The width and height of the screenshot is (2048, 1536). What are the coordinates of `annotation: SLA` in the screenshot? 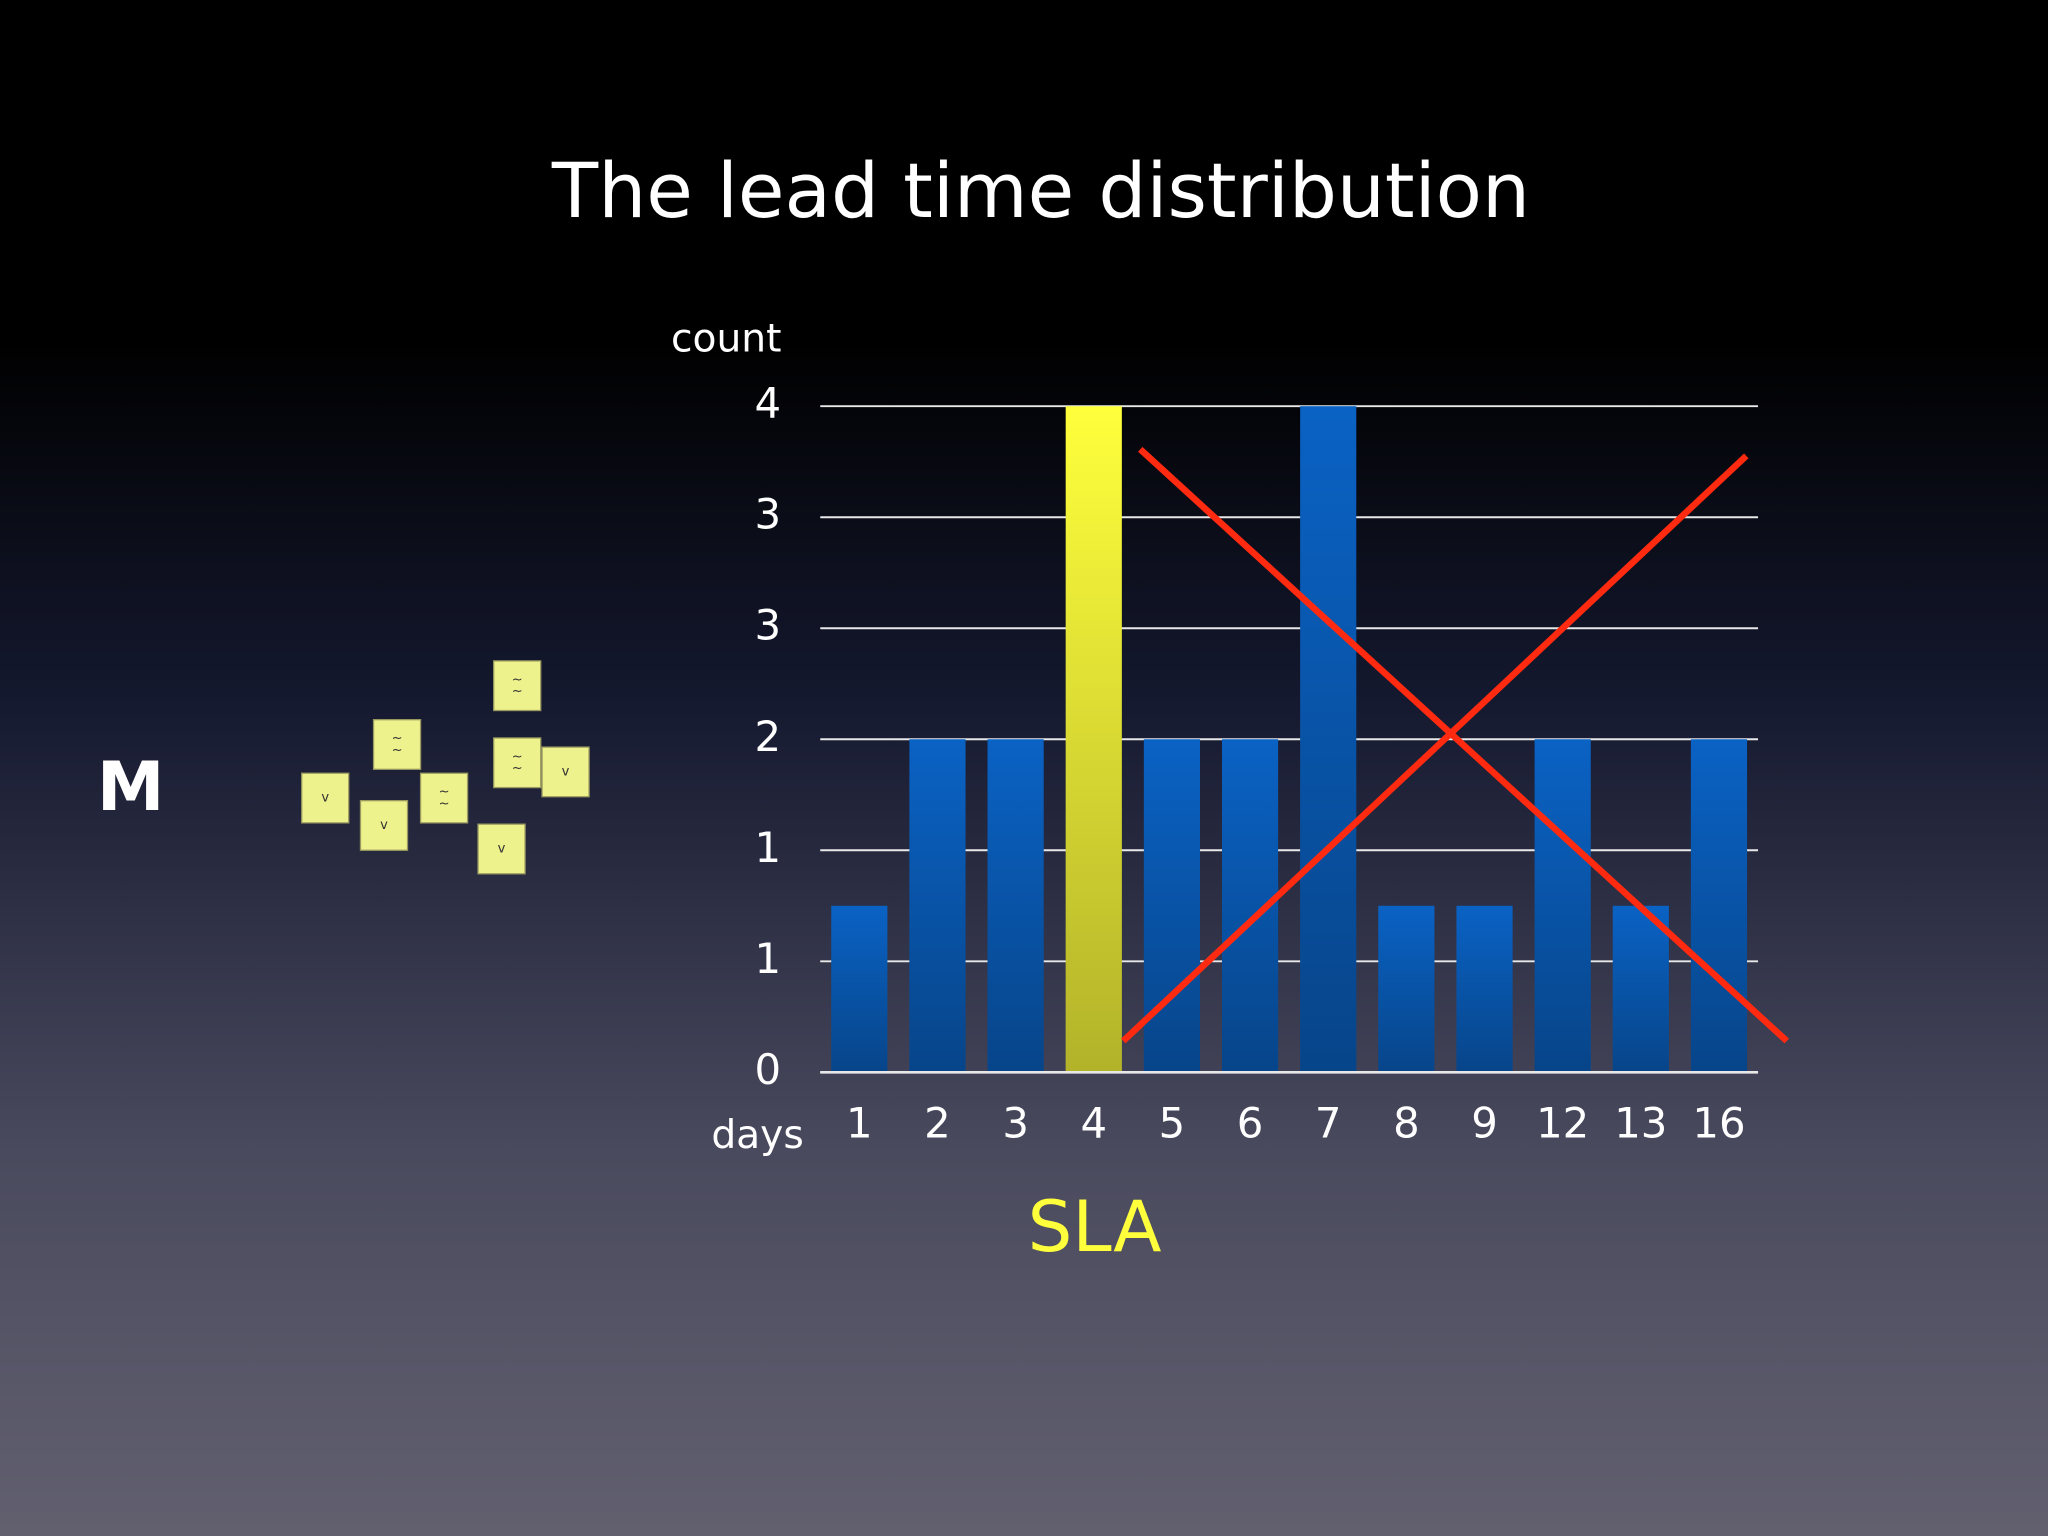 It's located at (1095, 1227).